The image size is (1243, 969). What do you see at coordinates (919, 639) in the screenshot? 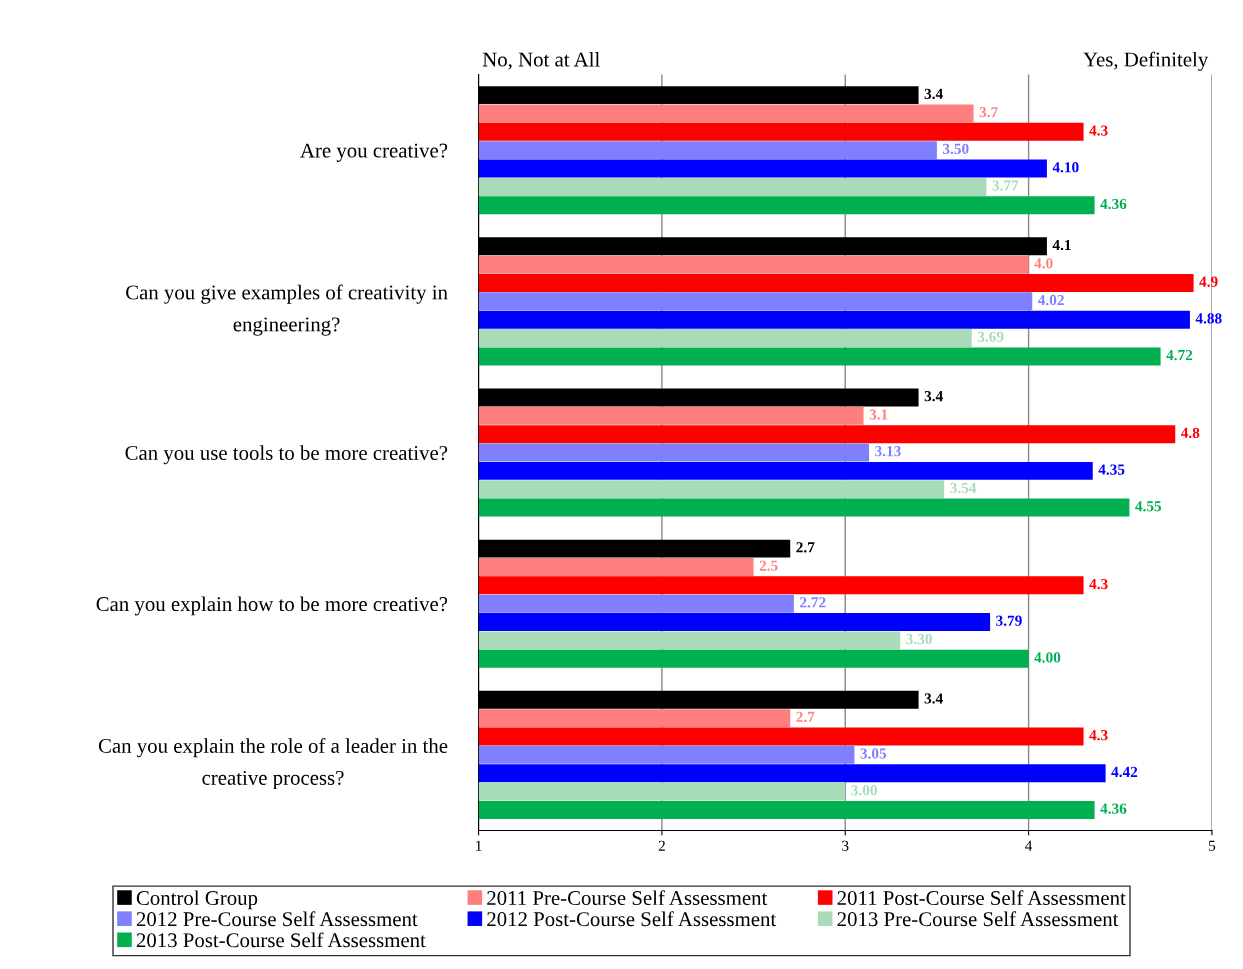
I see `data-label: 3.30` at bounding box center [919, 639].